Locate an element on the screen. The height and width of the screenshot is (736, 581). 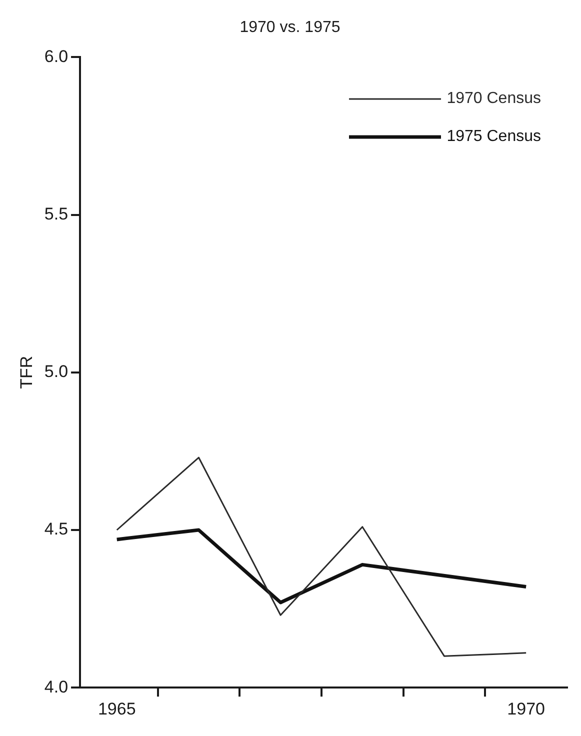
y-tick-label: 4.0 is located at coordinates (56, 686).